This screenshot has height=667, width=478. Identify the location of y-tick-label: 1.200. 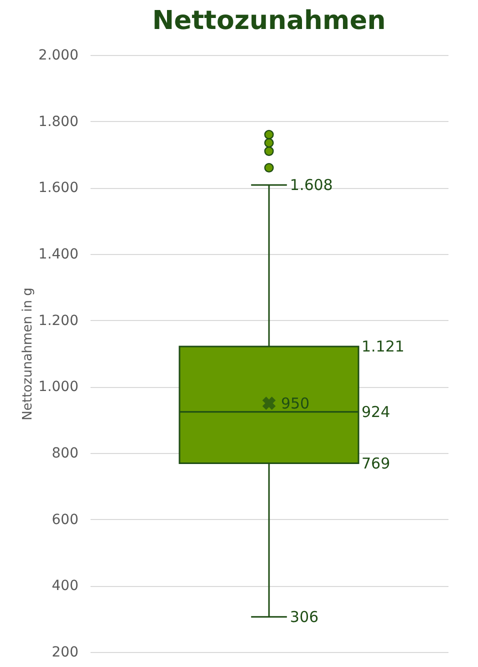
(58, 320).